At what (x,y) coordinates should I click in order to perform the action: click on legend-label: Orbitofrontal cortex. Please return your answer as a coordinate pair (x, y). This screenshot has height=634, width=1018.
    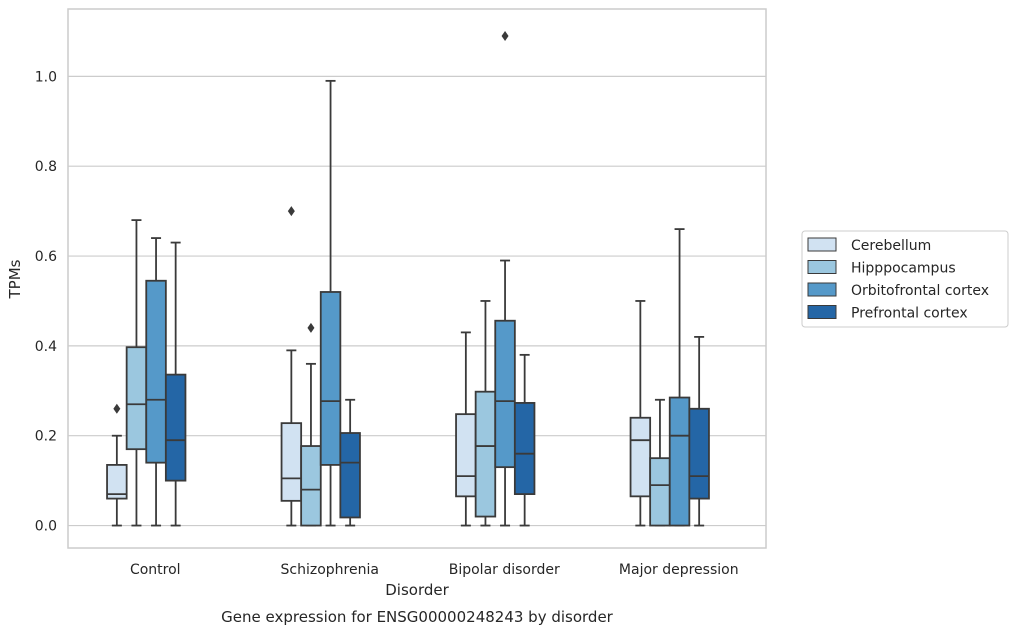
    Looking at the image, I should click on (920, 291).